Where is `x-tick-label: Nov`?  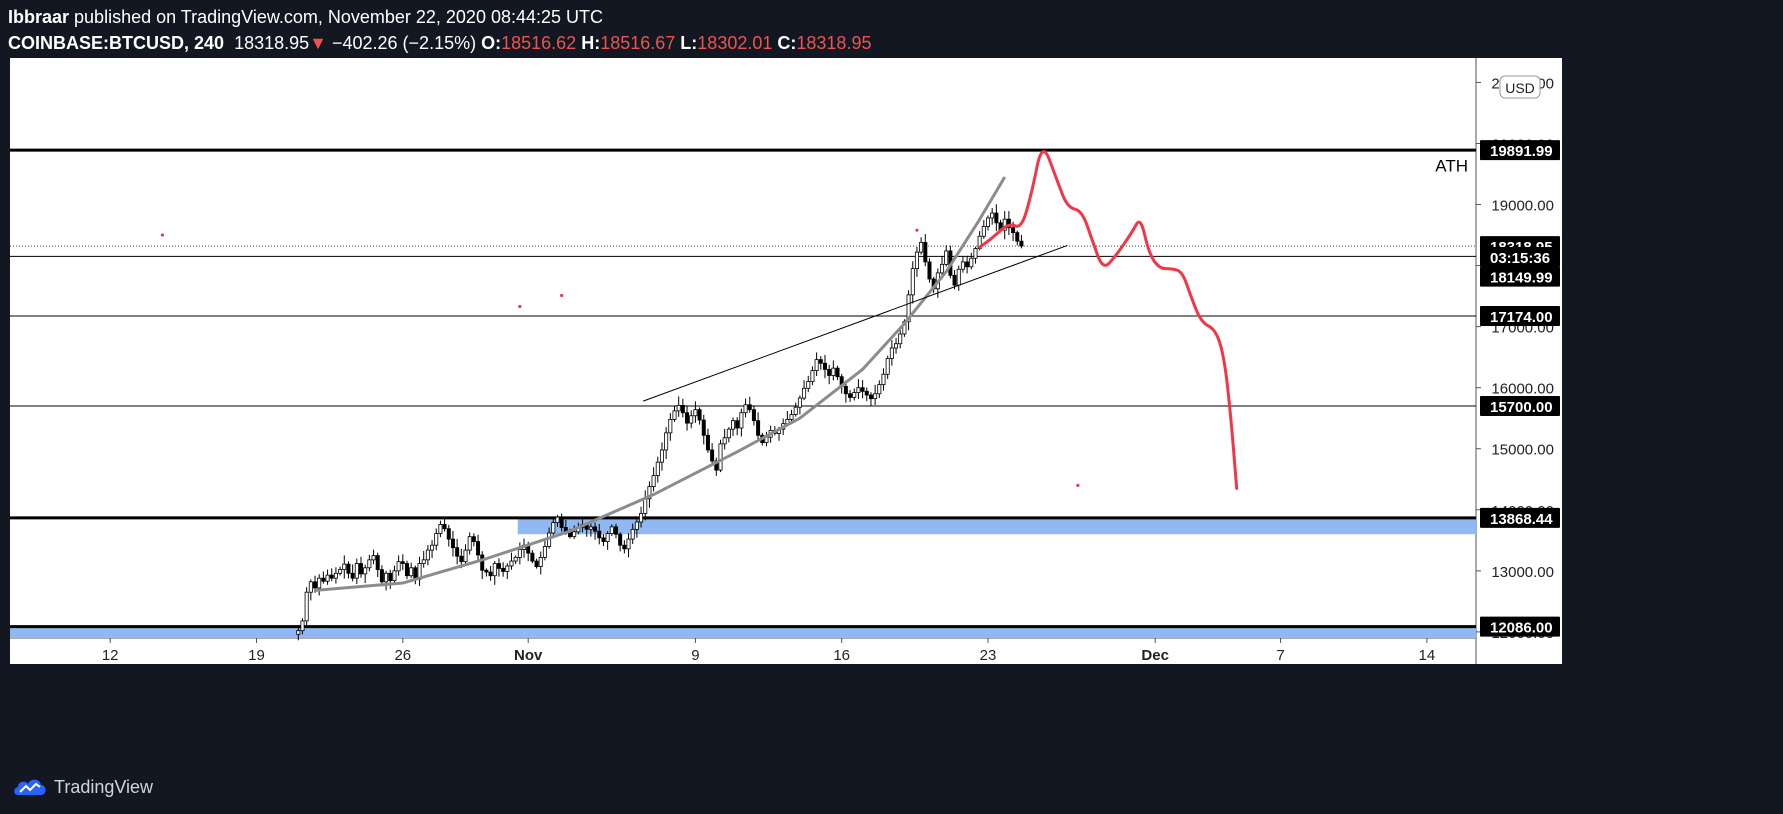
x-tick-label: Nov is located at coordinates (528, 655).